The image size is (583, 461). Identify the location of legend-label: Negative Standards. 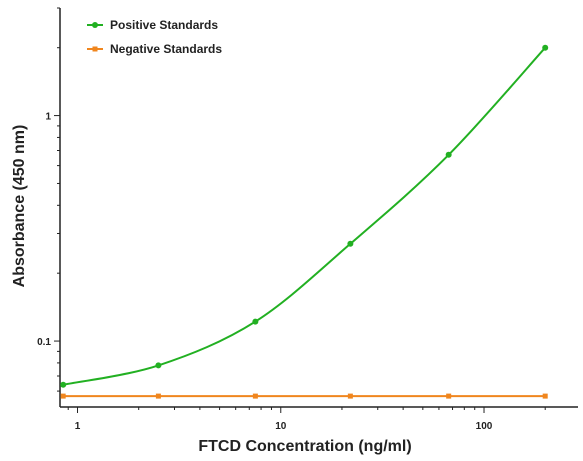
(166, 49).